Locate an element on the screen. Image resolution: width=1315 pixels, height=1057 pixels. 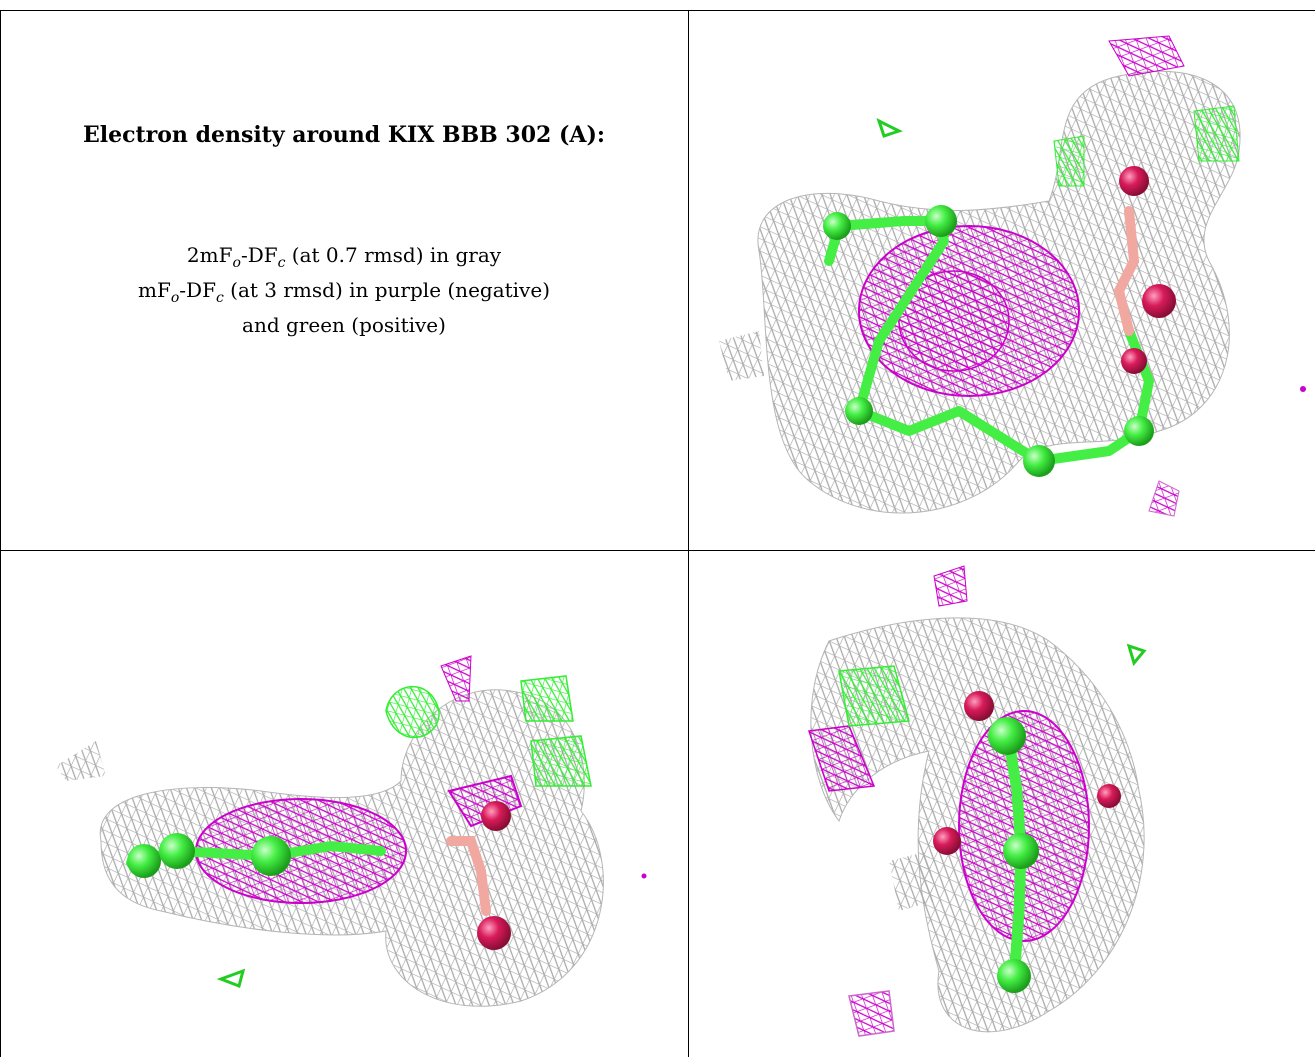
density-render-bottom-left is located at coordinates (351, 831).